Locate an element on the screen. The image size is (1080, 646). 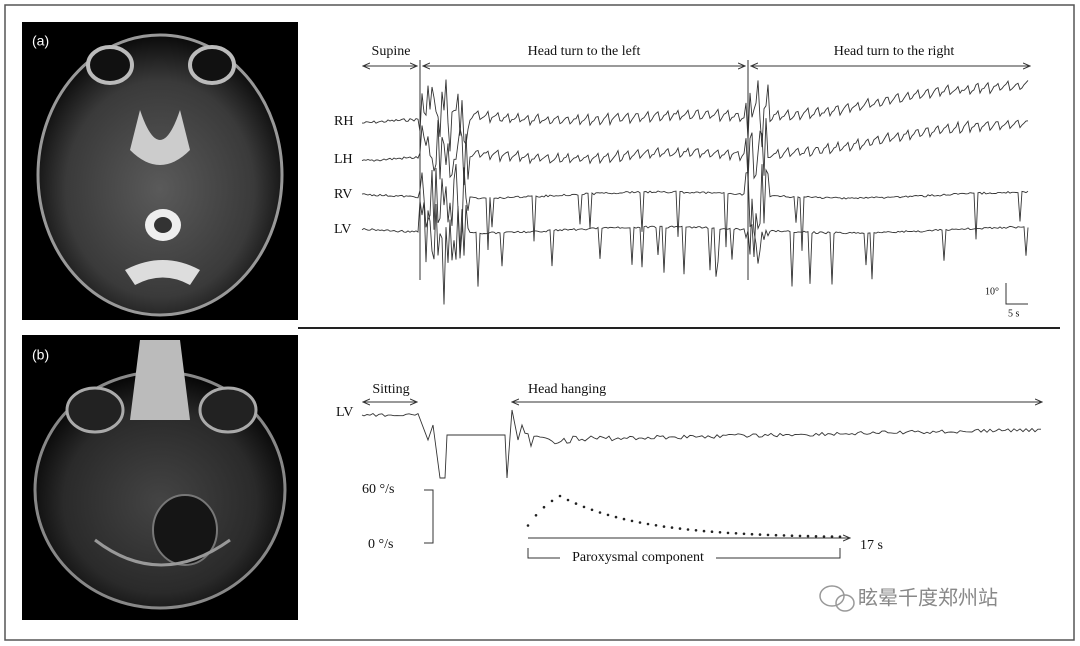
channel-label: LH is located at coordinates (343, 159).